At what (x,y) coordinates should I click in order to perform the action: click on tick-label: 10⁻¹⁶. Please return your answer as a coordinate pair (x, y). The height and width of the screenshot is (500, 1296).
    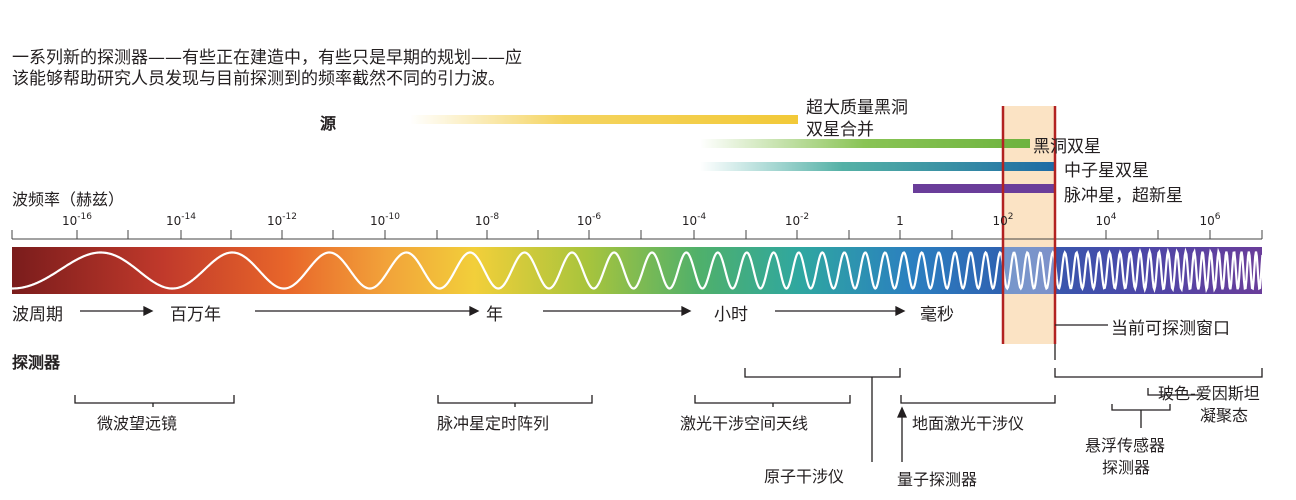
    Looking at the image, I should click on (77, 220).